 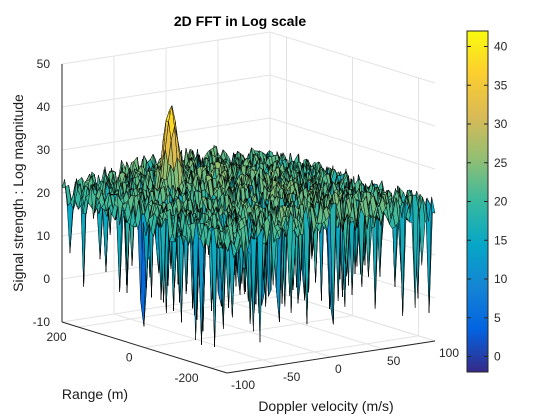 I want to click on chart-title: 2D FFT in Log scale, so click(x=240, y=21).